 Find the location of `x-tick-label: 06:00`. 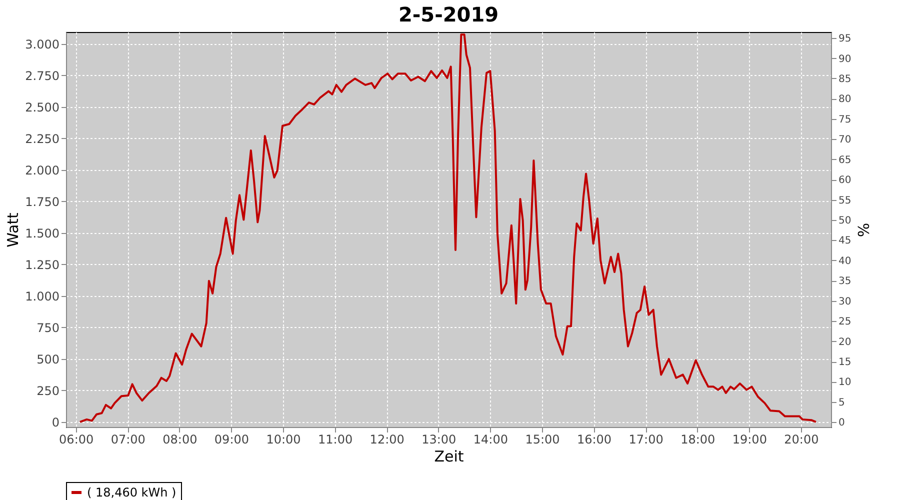

x-tick-label: 06:00 is located at coordinates (76, 439).